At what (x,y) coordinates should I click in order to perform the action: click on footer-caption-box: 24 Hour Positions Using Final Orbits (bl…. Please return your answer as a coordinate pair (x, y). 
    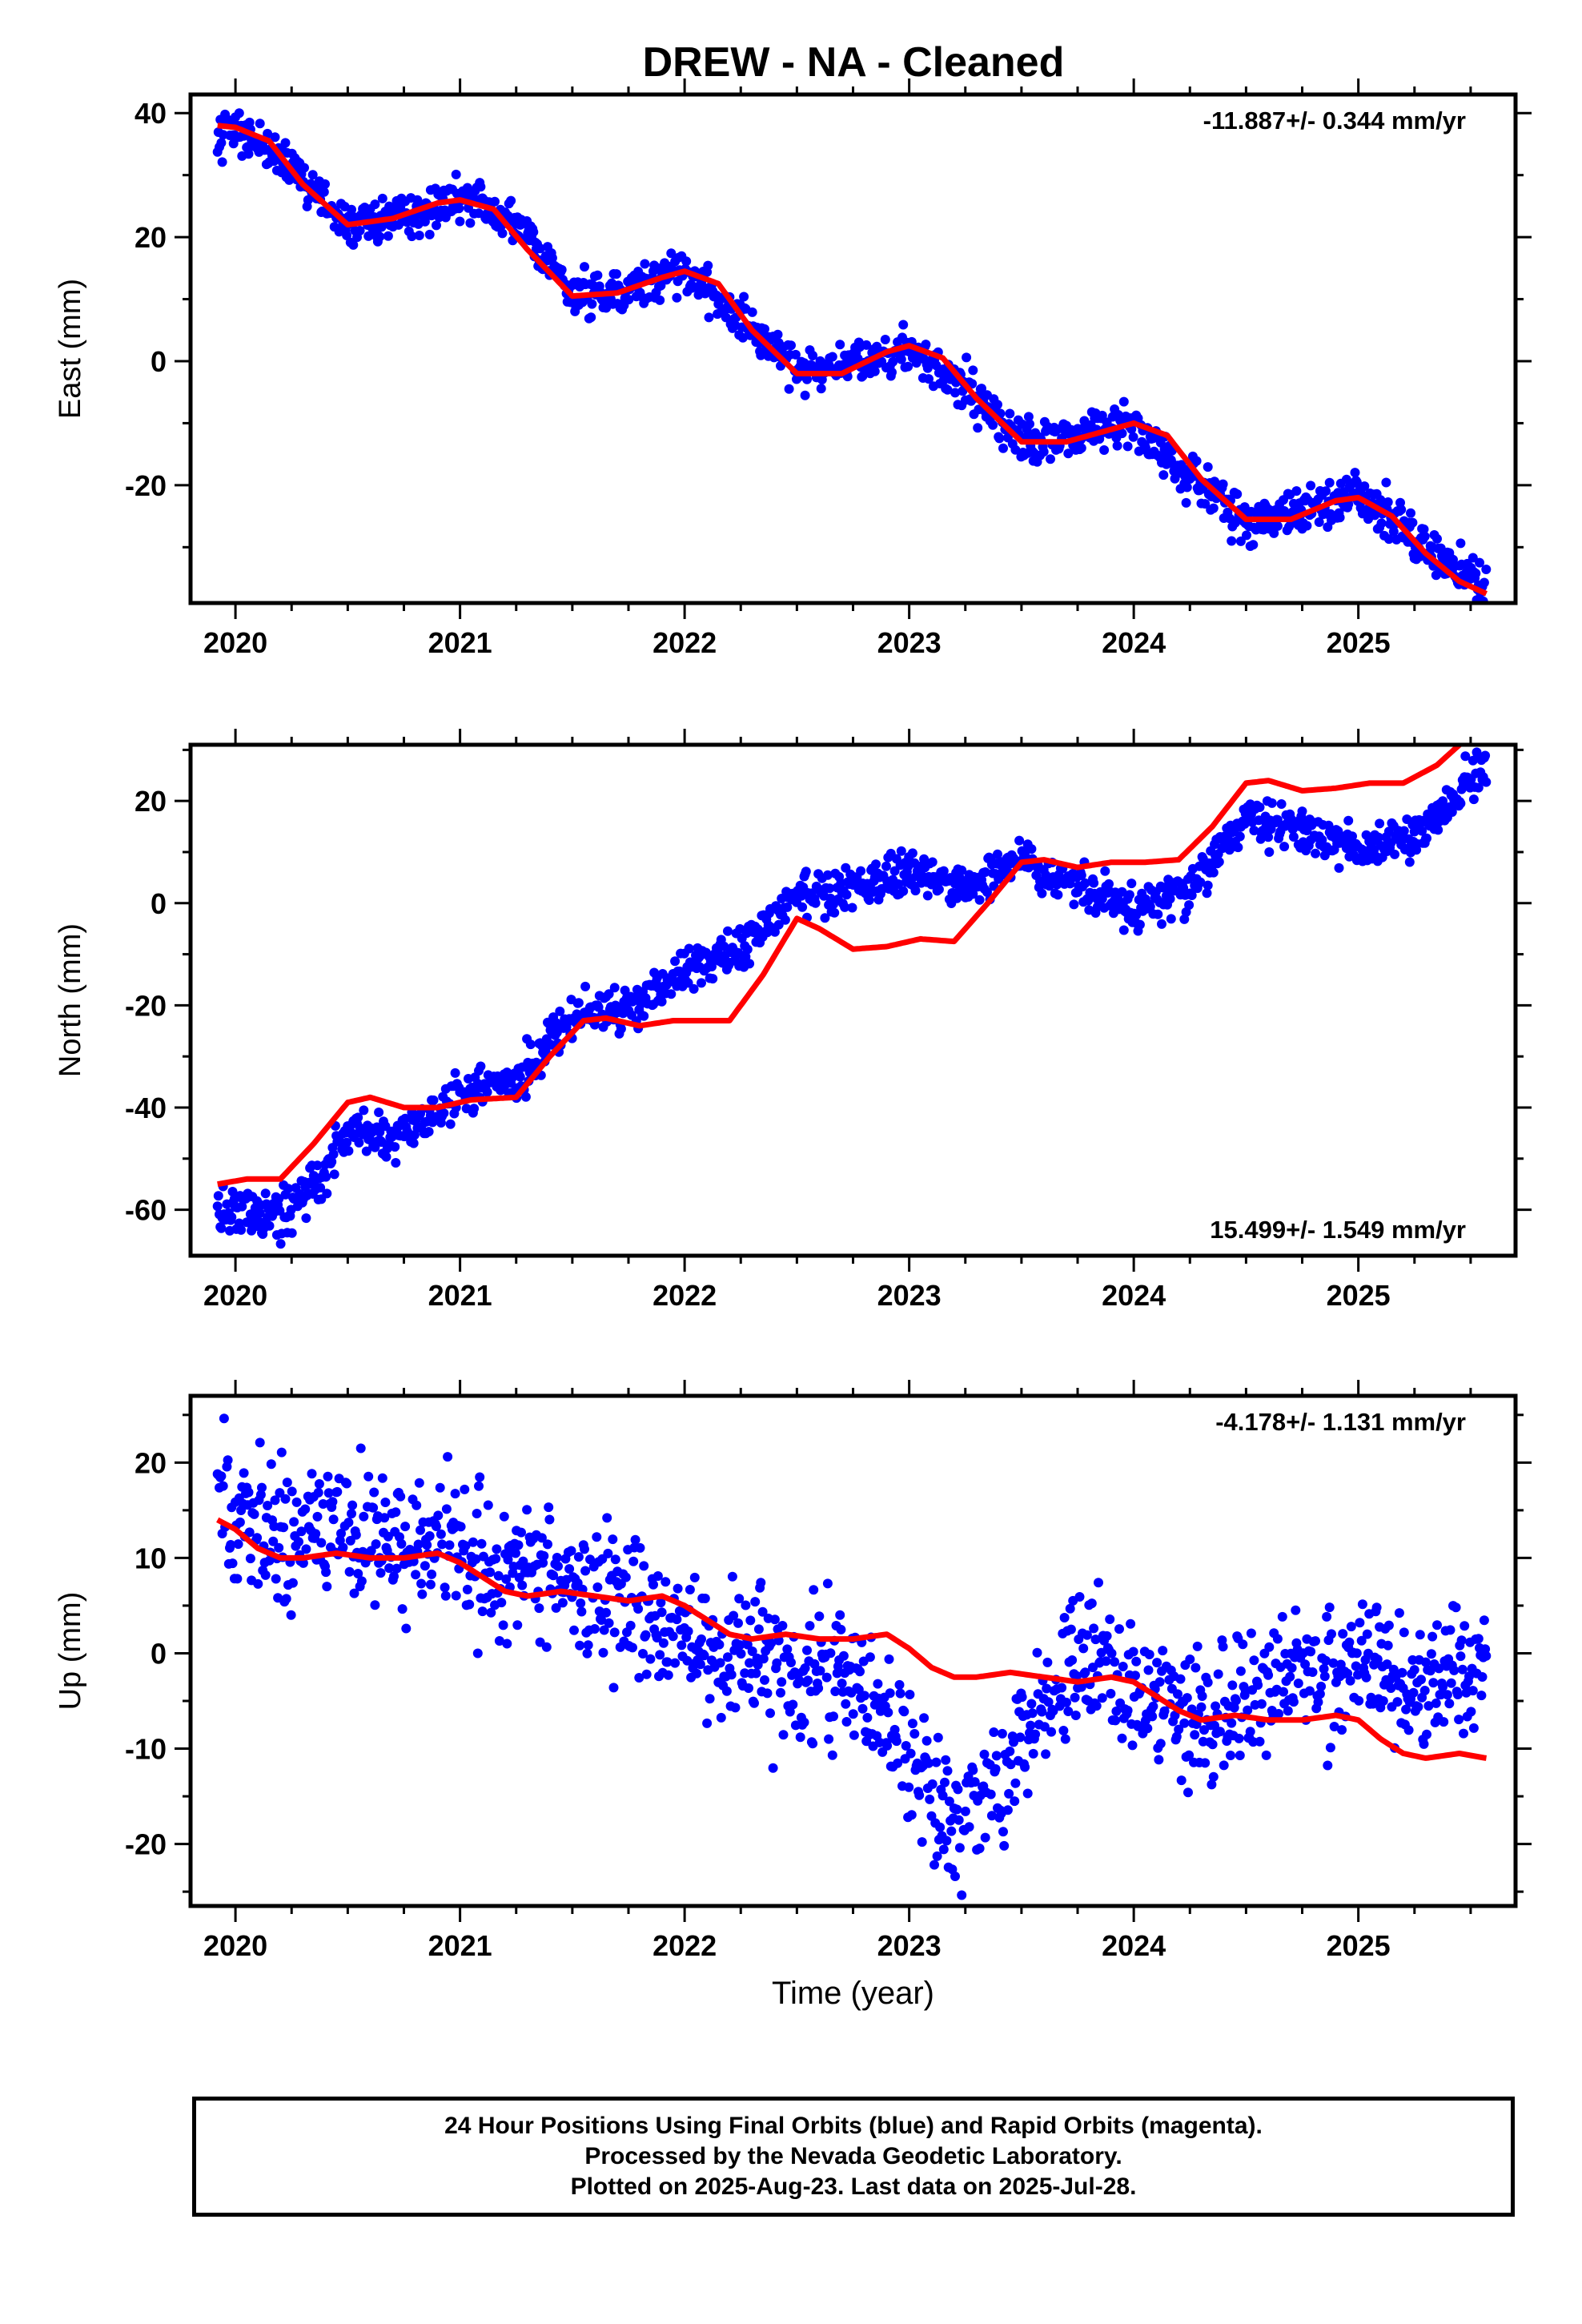
    Looking at the image, I should click on (853, 2157).